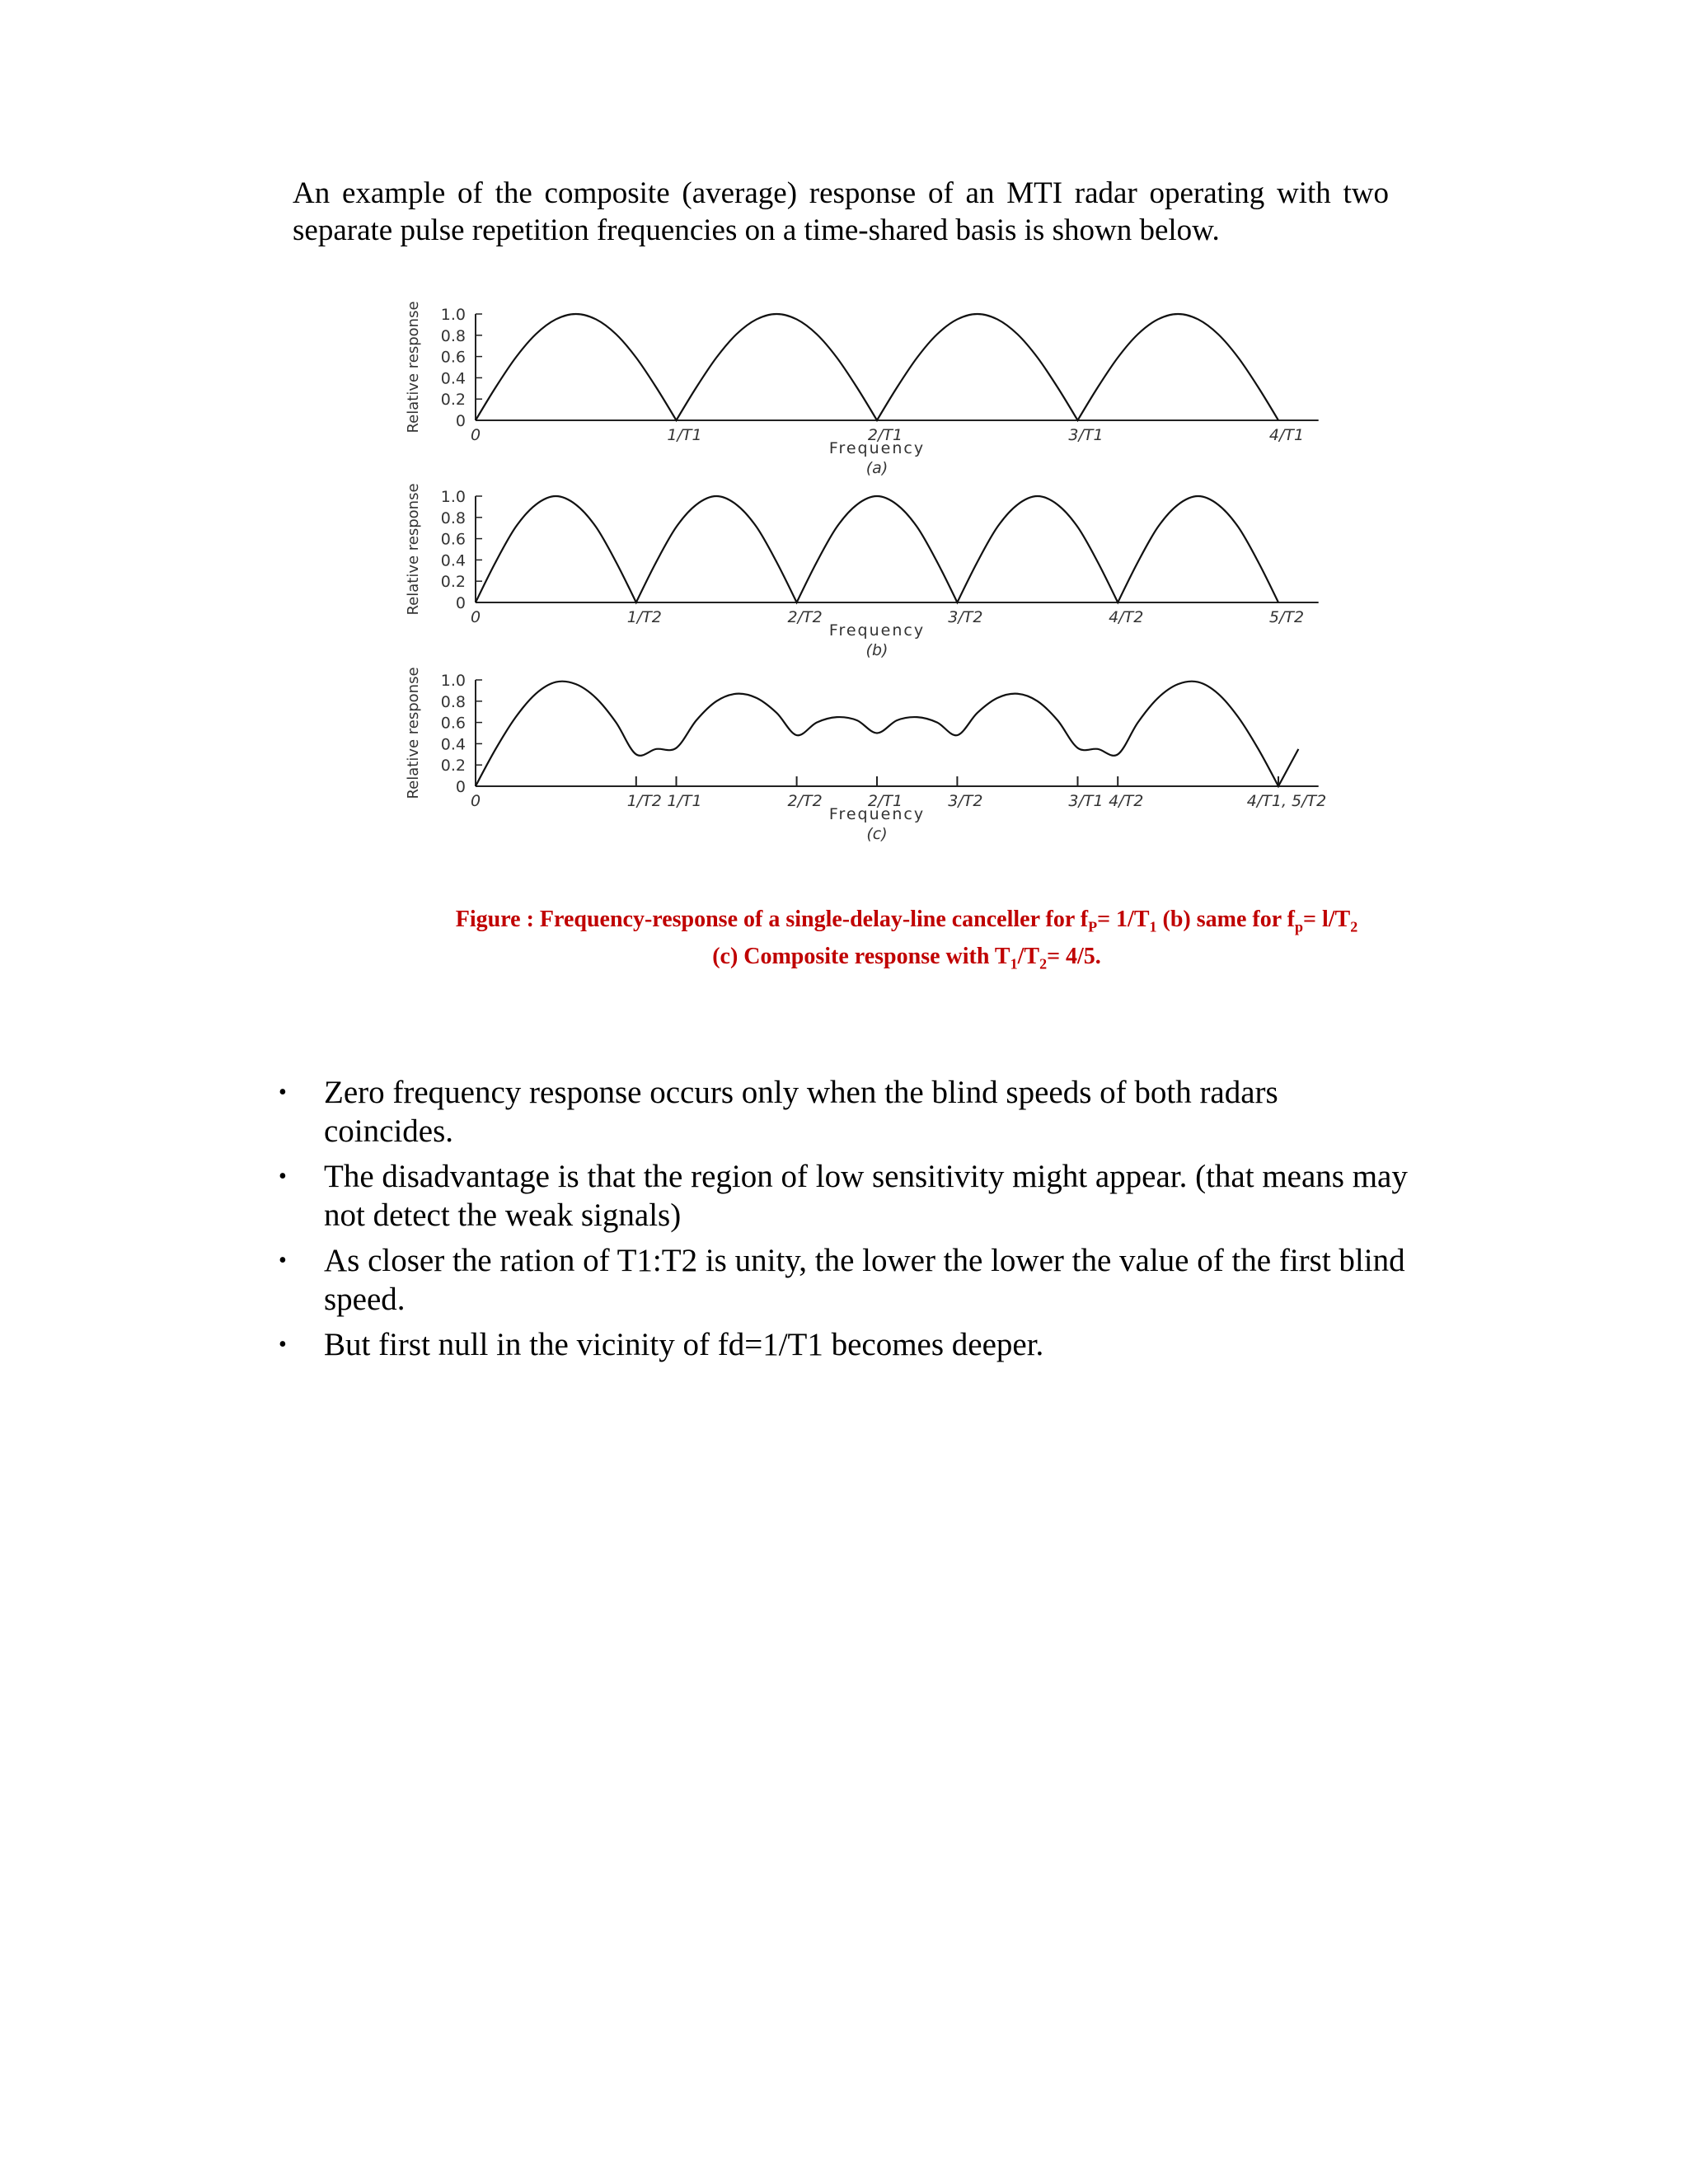 The image size is (1688, 2184). I want to click on caption-text: = 1/T, so click(1123, 919).